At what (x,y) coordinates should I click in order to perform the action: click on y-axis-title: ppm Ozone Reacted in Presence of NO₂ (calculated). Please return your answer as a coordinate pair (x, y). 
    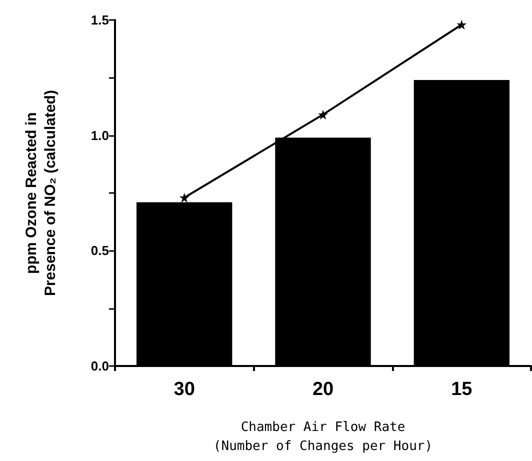
    Looking at the image, I should click on (41, 193).